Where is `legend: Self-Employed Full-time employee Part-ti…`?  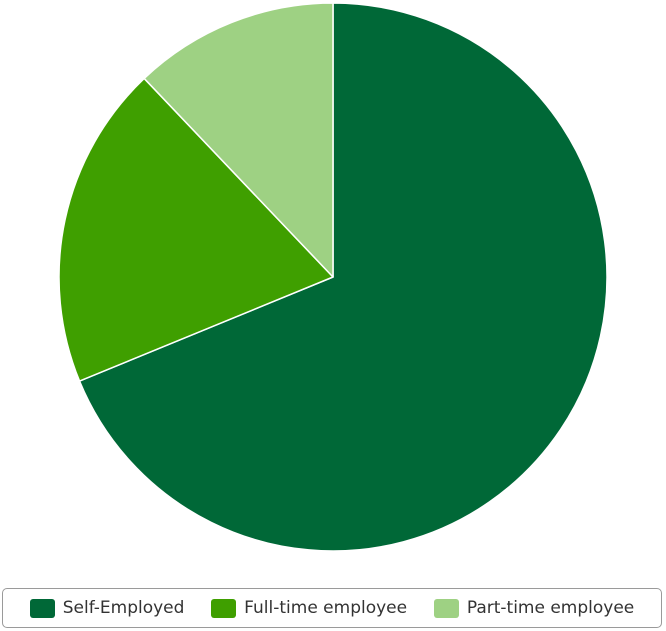 legend: Self-Employed Full-time employee Part-ti… is located at coordinates (332, 608).